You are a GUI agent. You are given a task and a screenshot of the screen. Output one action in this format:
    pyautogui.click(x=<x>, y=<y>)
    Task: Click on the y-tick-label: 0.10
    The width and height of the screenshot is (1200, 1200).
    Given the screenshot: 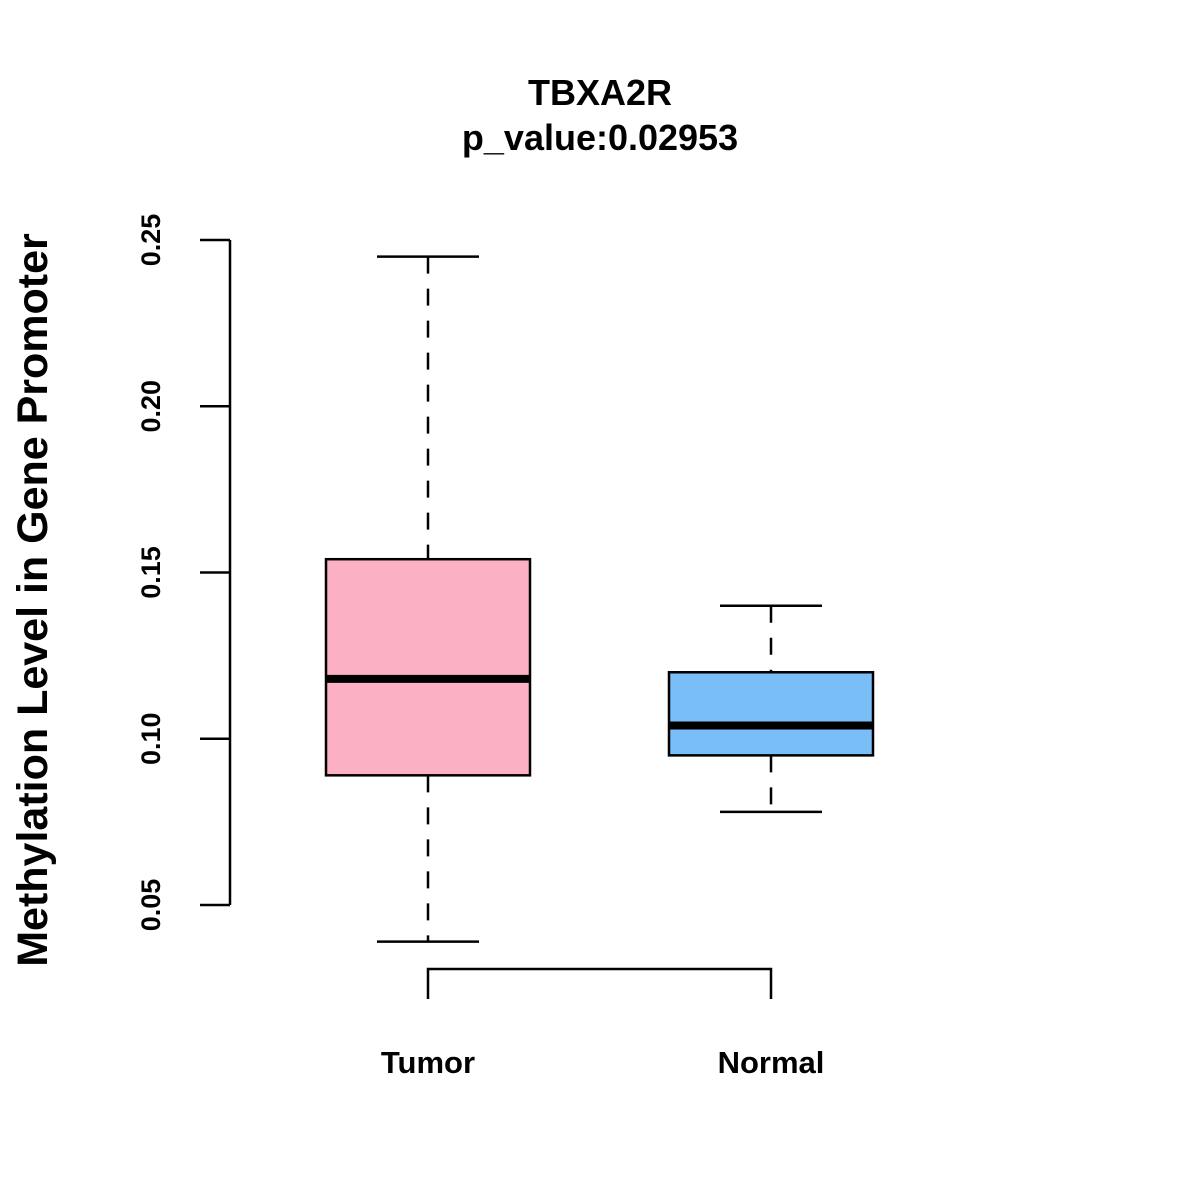 What is the action you would take?
    pyautogui.click(x=151, y=738)
    